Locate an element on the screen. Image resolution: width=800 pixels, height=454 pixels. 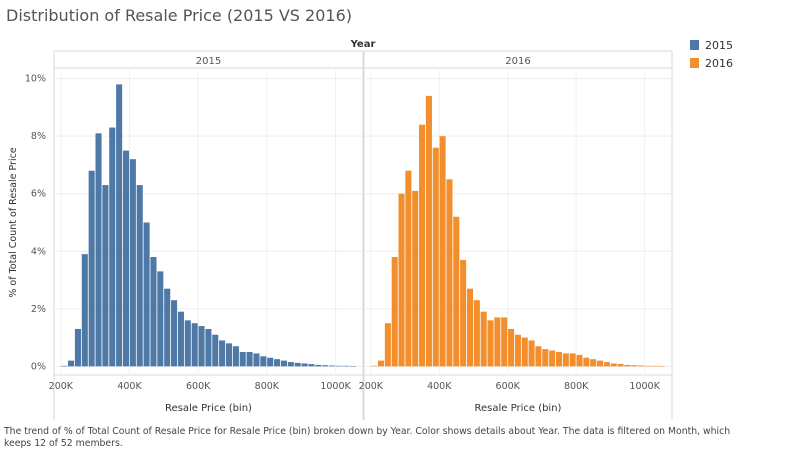
legend-item-2015: 2015 is located at coordinates (711, 45).